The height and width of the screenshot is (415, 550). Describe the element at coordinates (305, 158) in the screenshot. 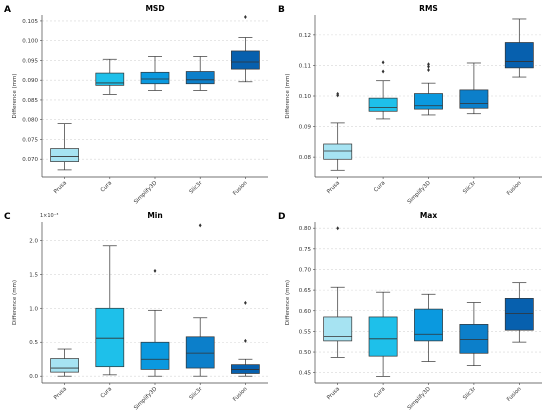

I see `y-tick-label: 0.08` at that location.